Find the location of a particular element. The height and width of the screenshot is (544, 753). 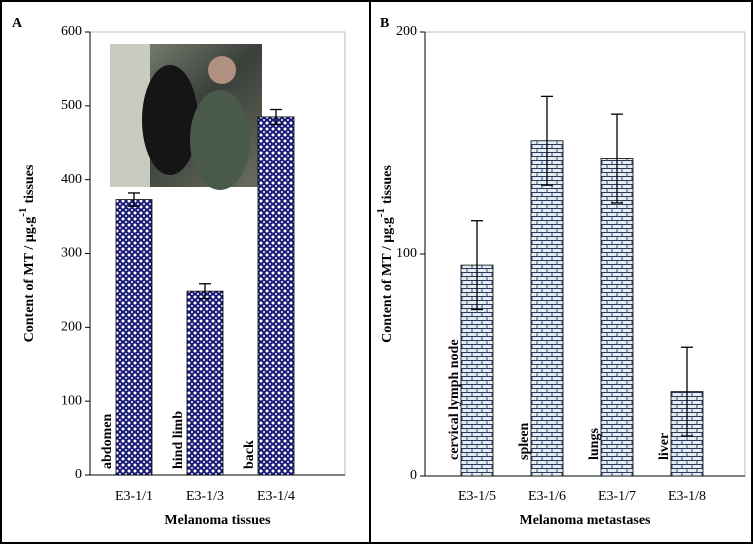

x-tick-label: E3-1/5 is located at coordinates (477, 496).